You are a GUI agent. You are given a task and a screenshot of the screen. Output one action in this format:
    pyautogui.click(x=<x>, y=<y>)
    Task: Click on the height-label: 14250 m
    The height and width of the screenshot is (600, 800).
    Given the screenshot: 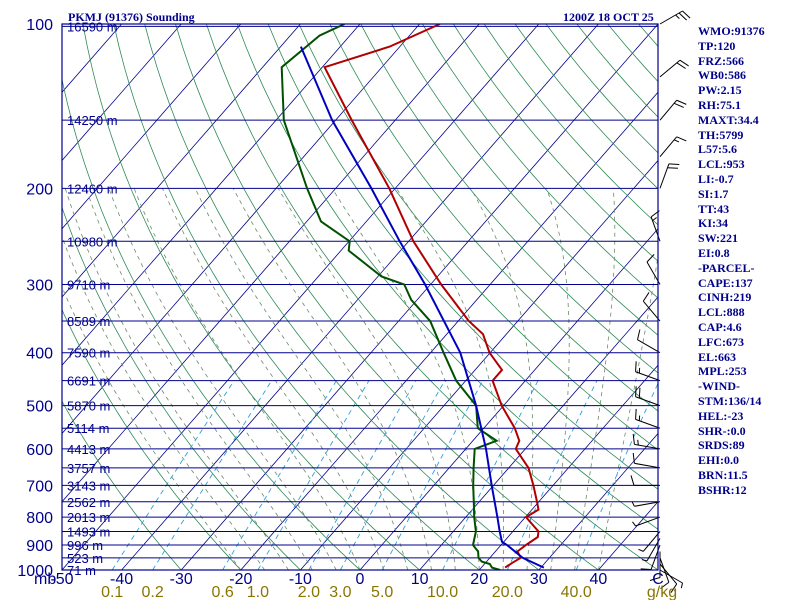 What is the action you would take?
    pyautogui.click(x=92, y=120)
    